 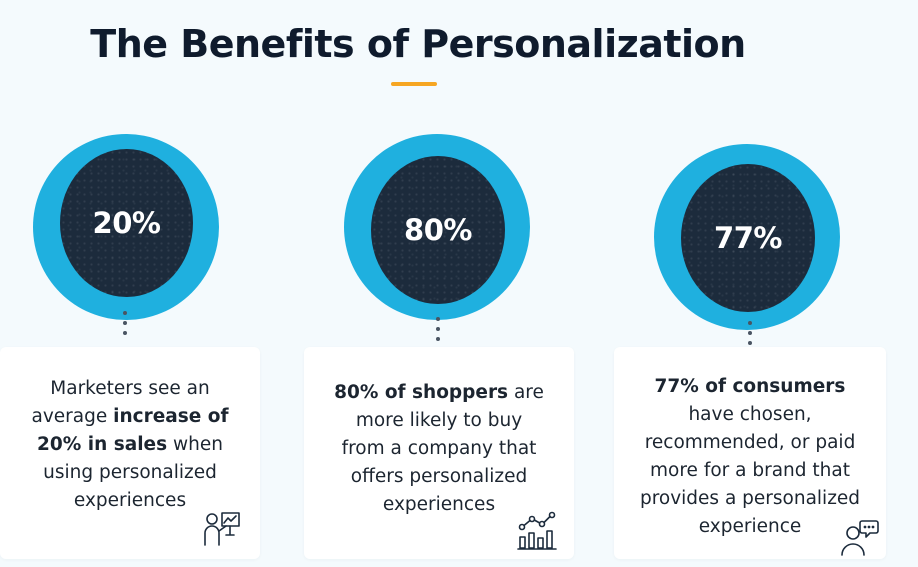 I want to click on page-title: The Benefits of Personalization, so click(x=418, y=44).